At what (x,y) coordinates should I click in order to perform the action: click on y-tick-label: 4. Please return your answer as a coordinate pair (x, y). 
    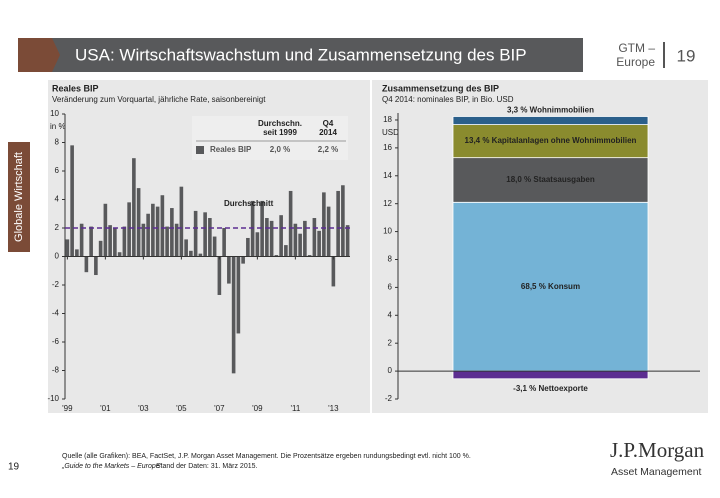
    Looking at the image, I should click on (57, 199).